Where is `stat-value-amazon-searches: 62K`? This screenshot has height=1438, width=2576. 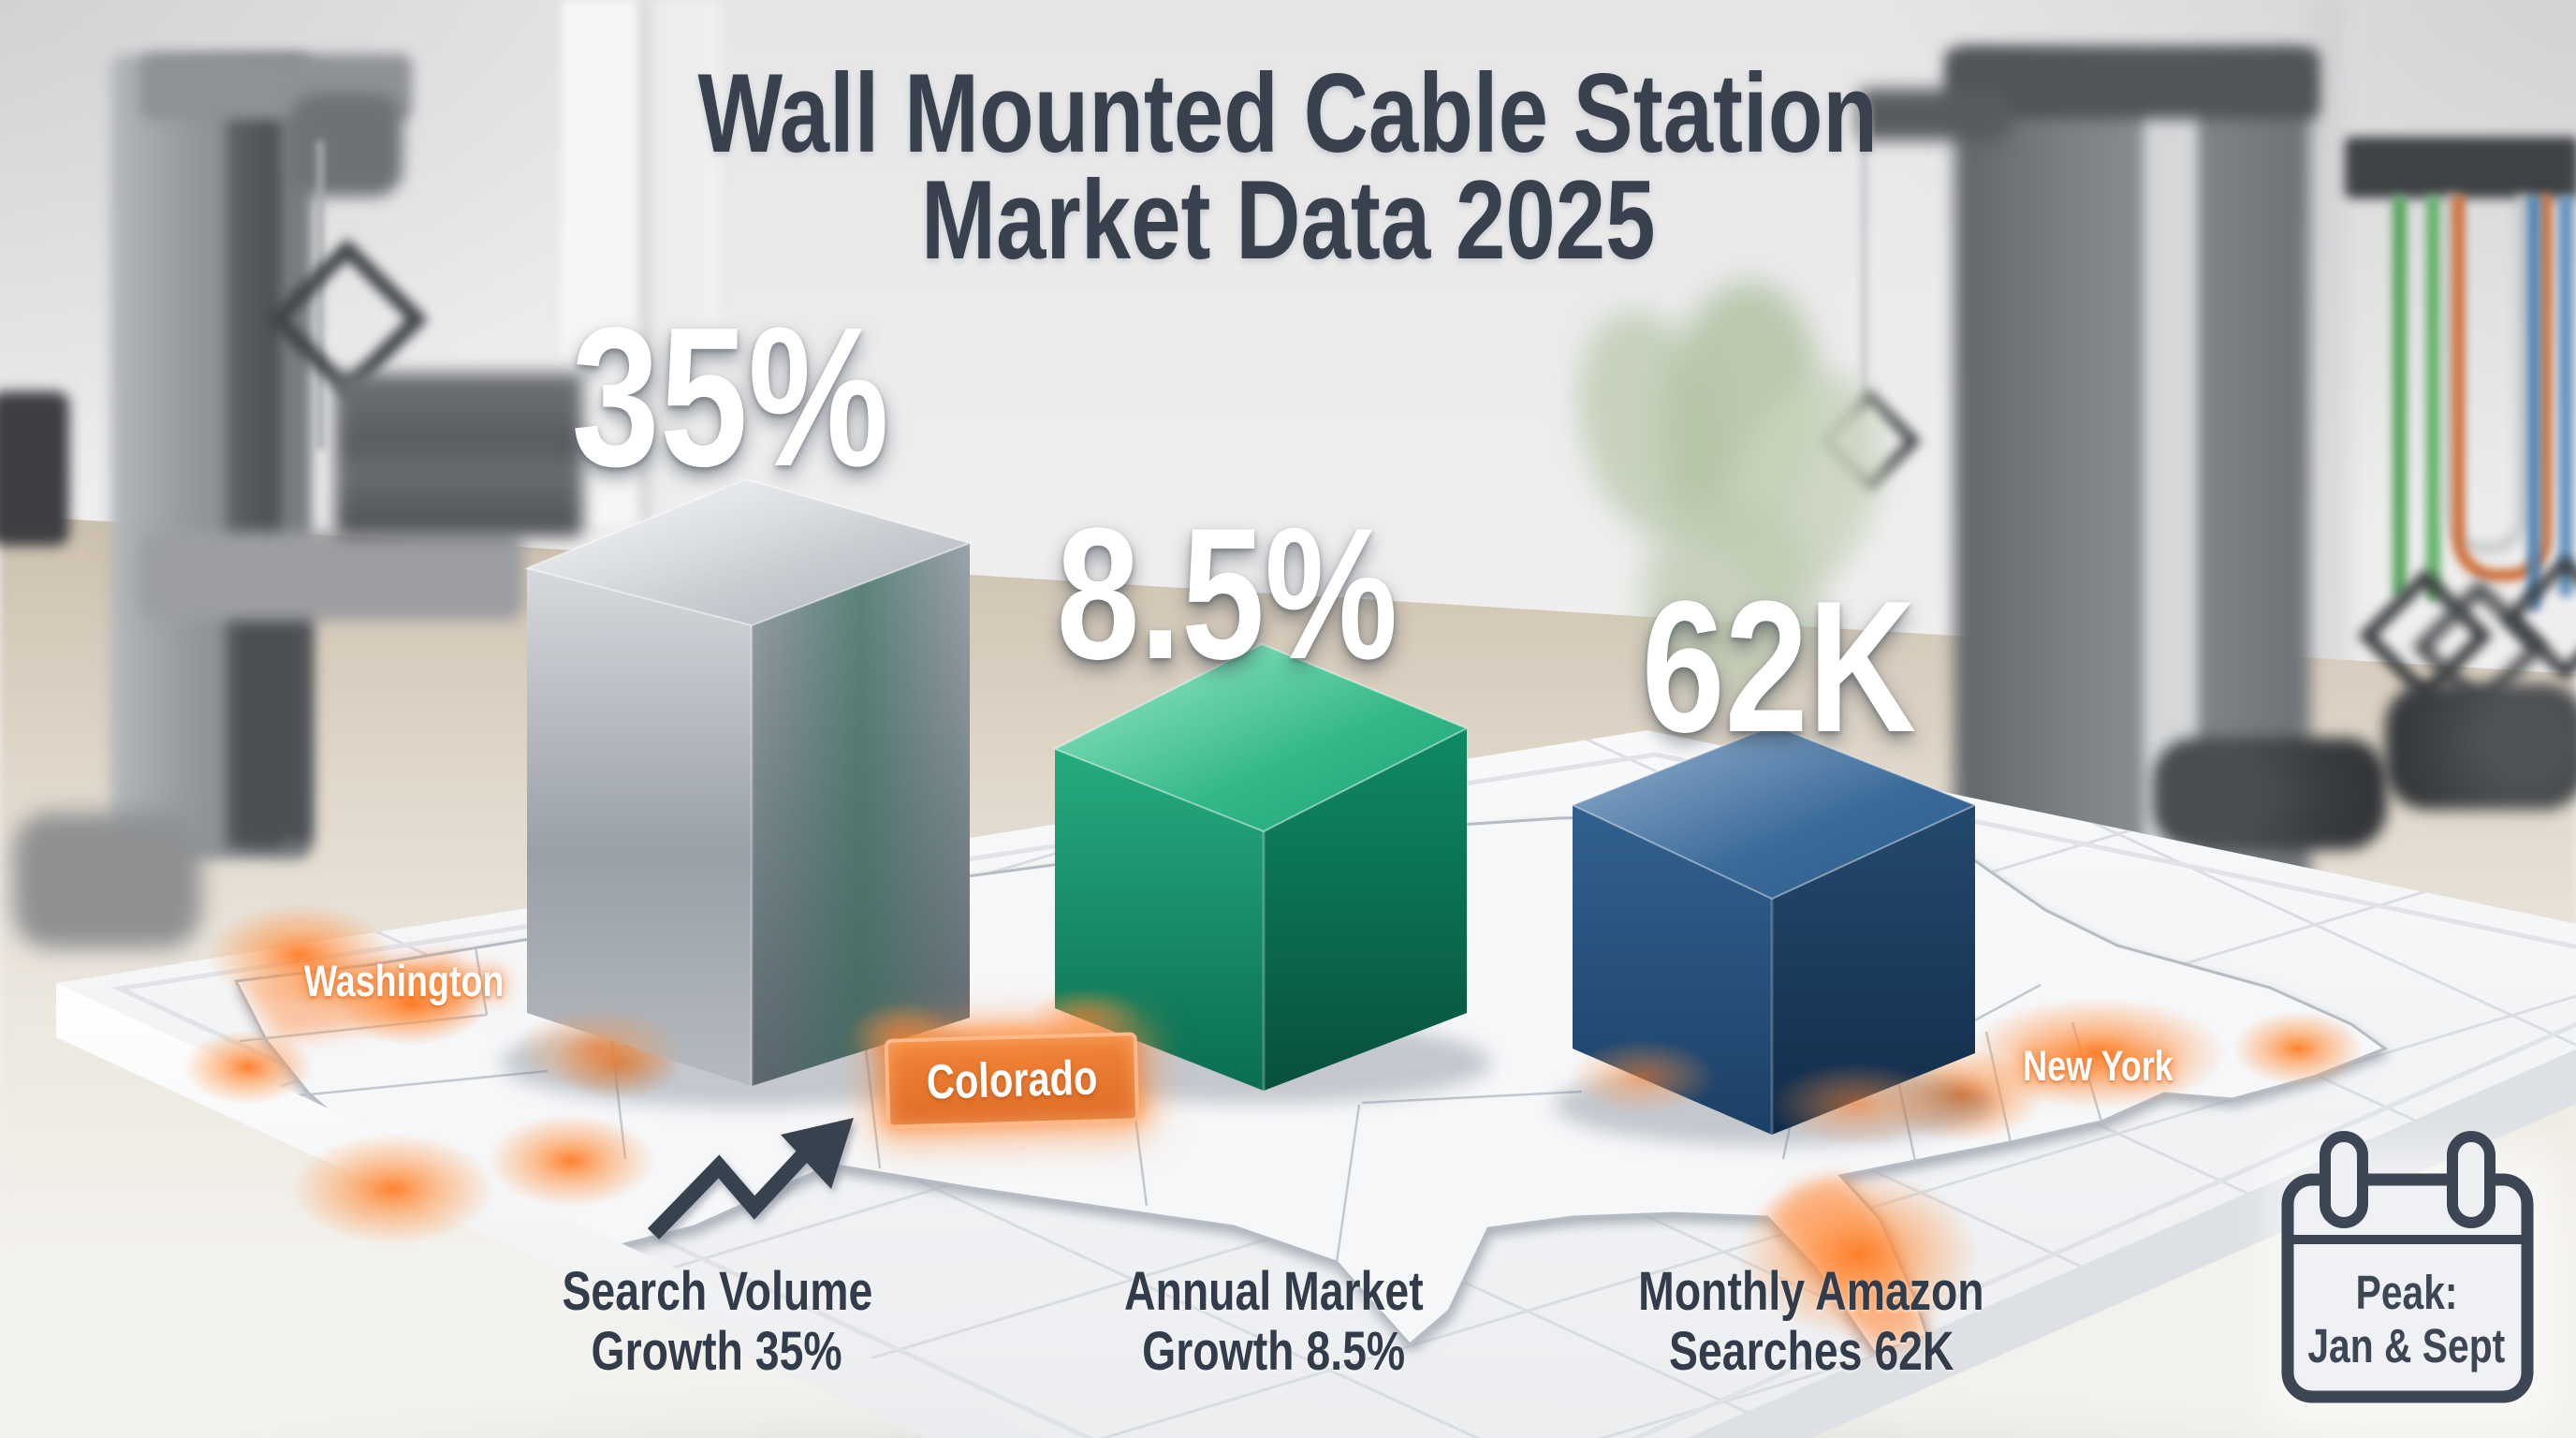
stat-value-amazon-searches: 62K is located at coordinates (1779, 667).